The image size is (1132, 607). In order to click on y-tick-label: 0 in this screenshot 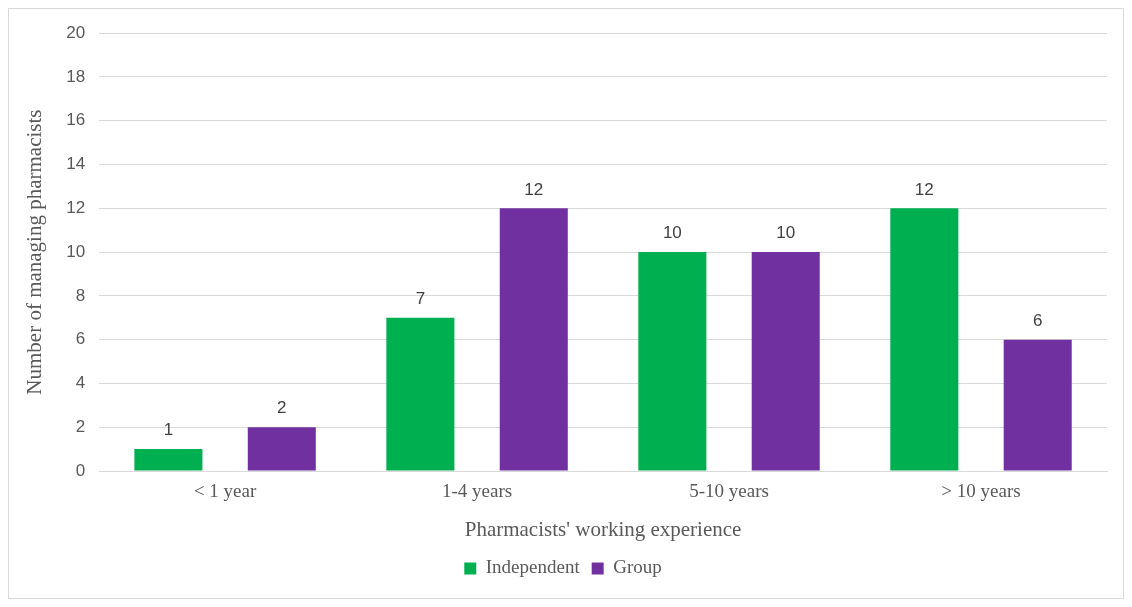, I will do `click(80, 470)`.